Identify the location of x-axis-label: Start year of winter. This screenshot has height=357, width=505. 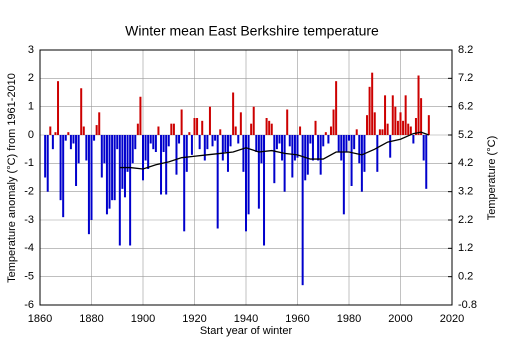
(246, 331).